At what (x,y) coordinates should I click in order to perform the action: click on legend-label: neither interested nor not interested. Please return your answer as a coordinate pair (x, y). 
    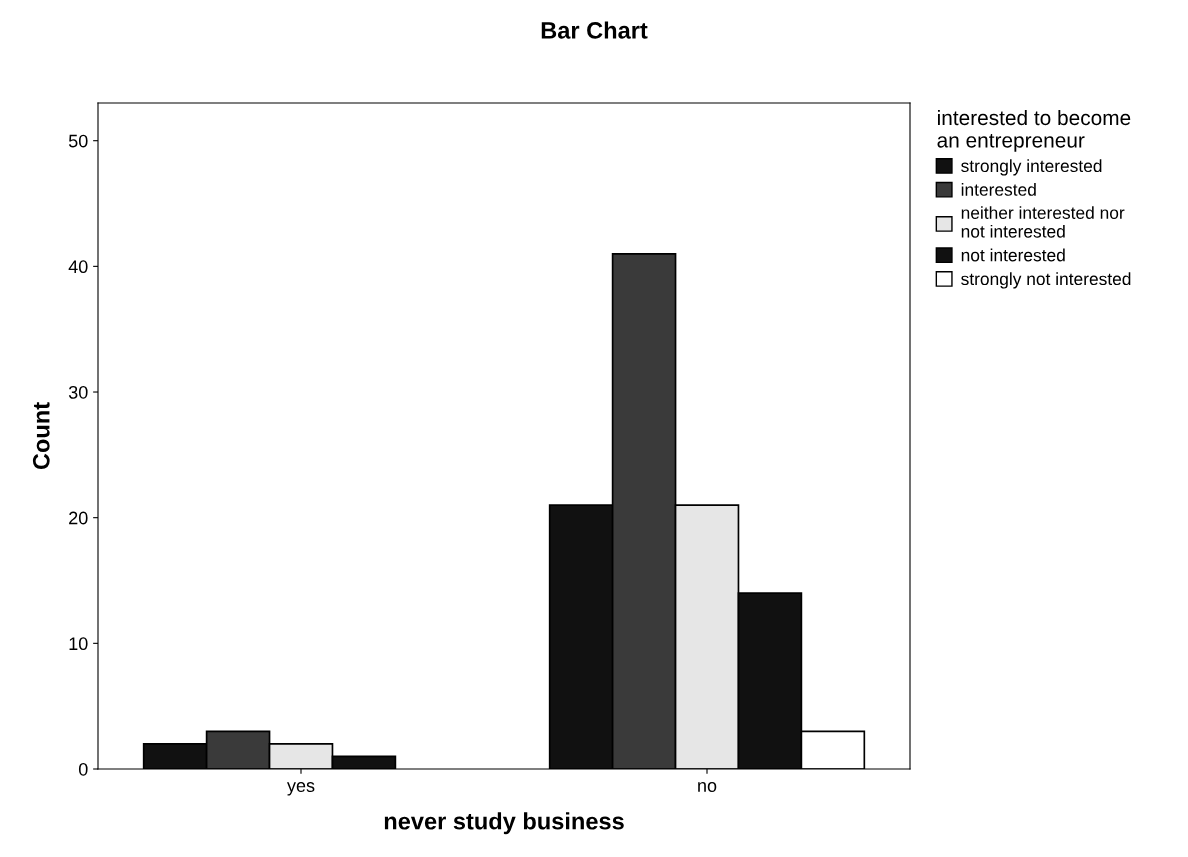
    Looking at the image, I should click on (1043, 222).